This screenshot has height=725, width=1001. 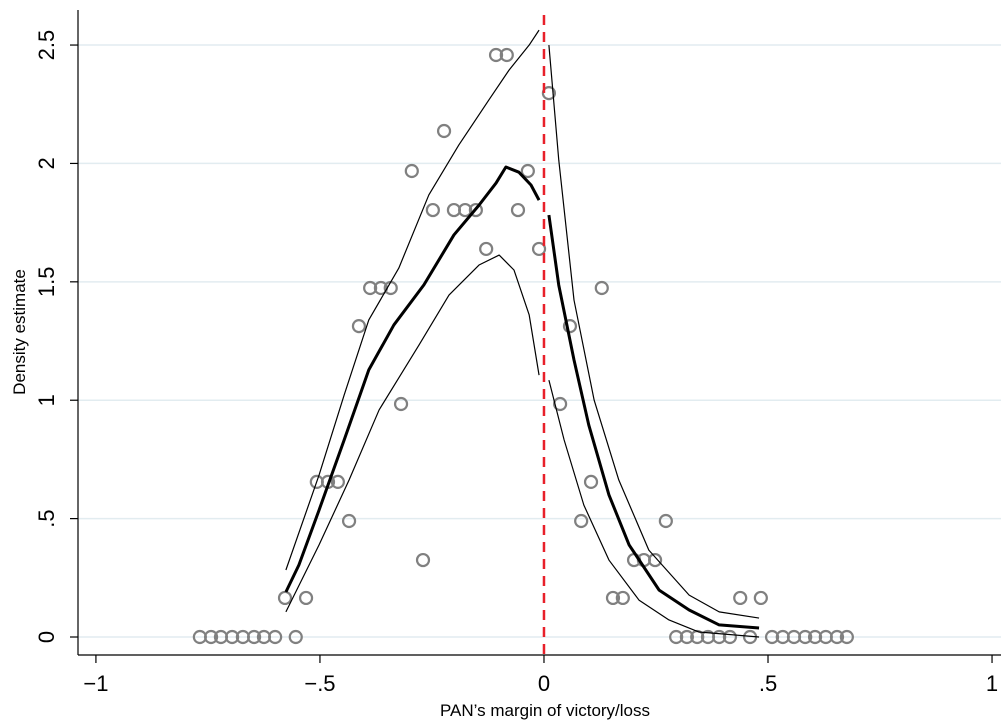 What do you see at coordinates (768, 683) in the screenshot?
I see `x-tick-label: .5` at bounding box center [768, 683].